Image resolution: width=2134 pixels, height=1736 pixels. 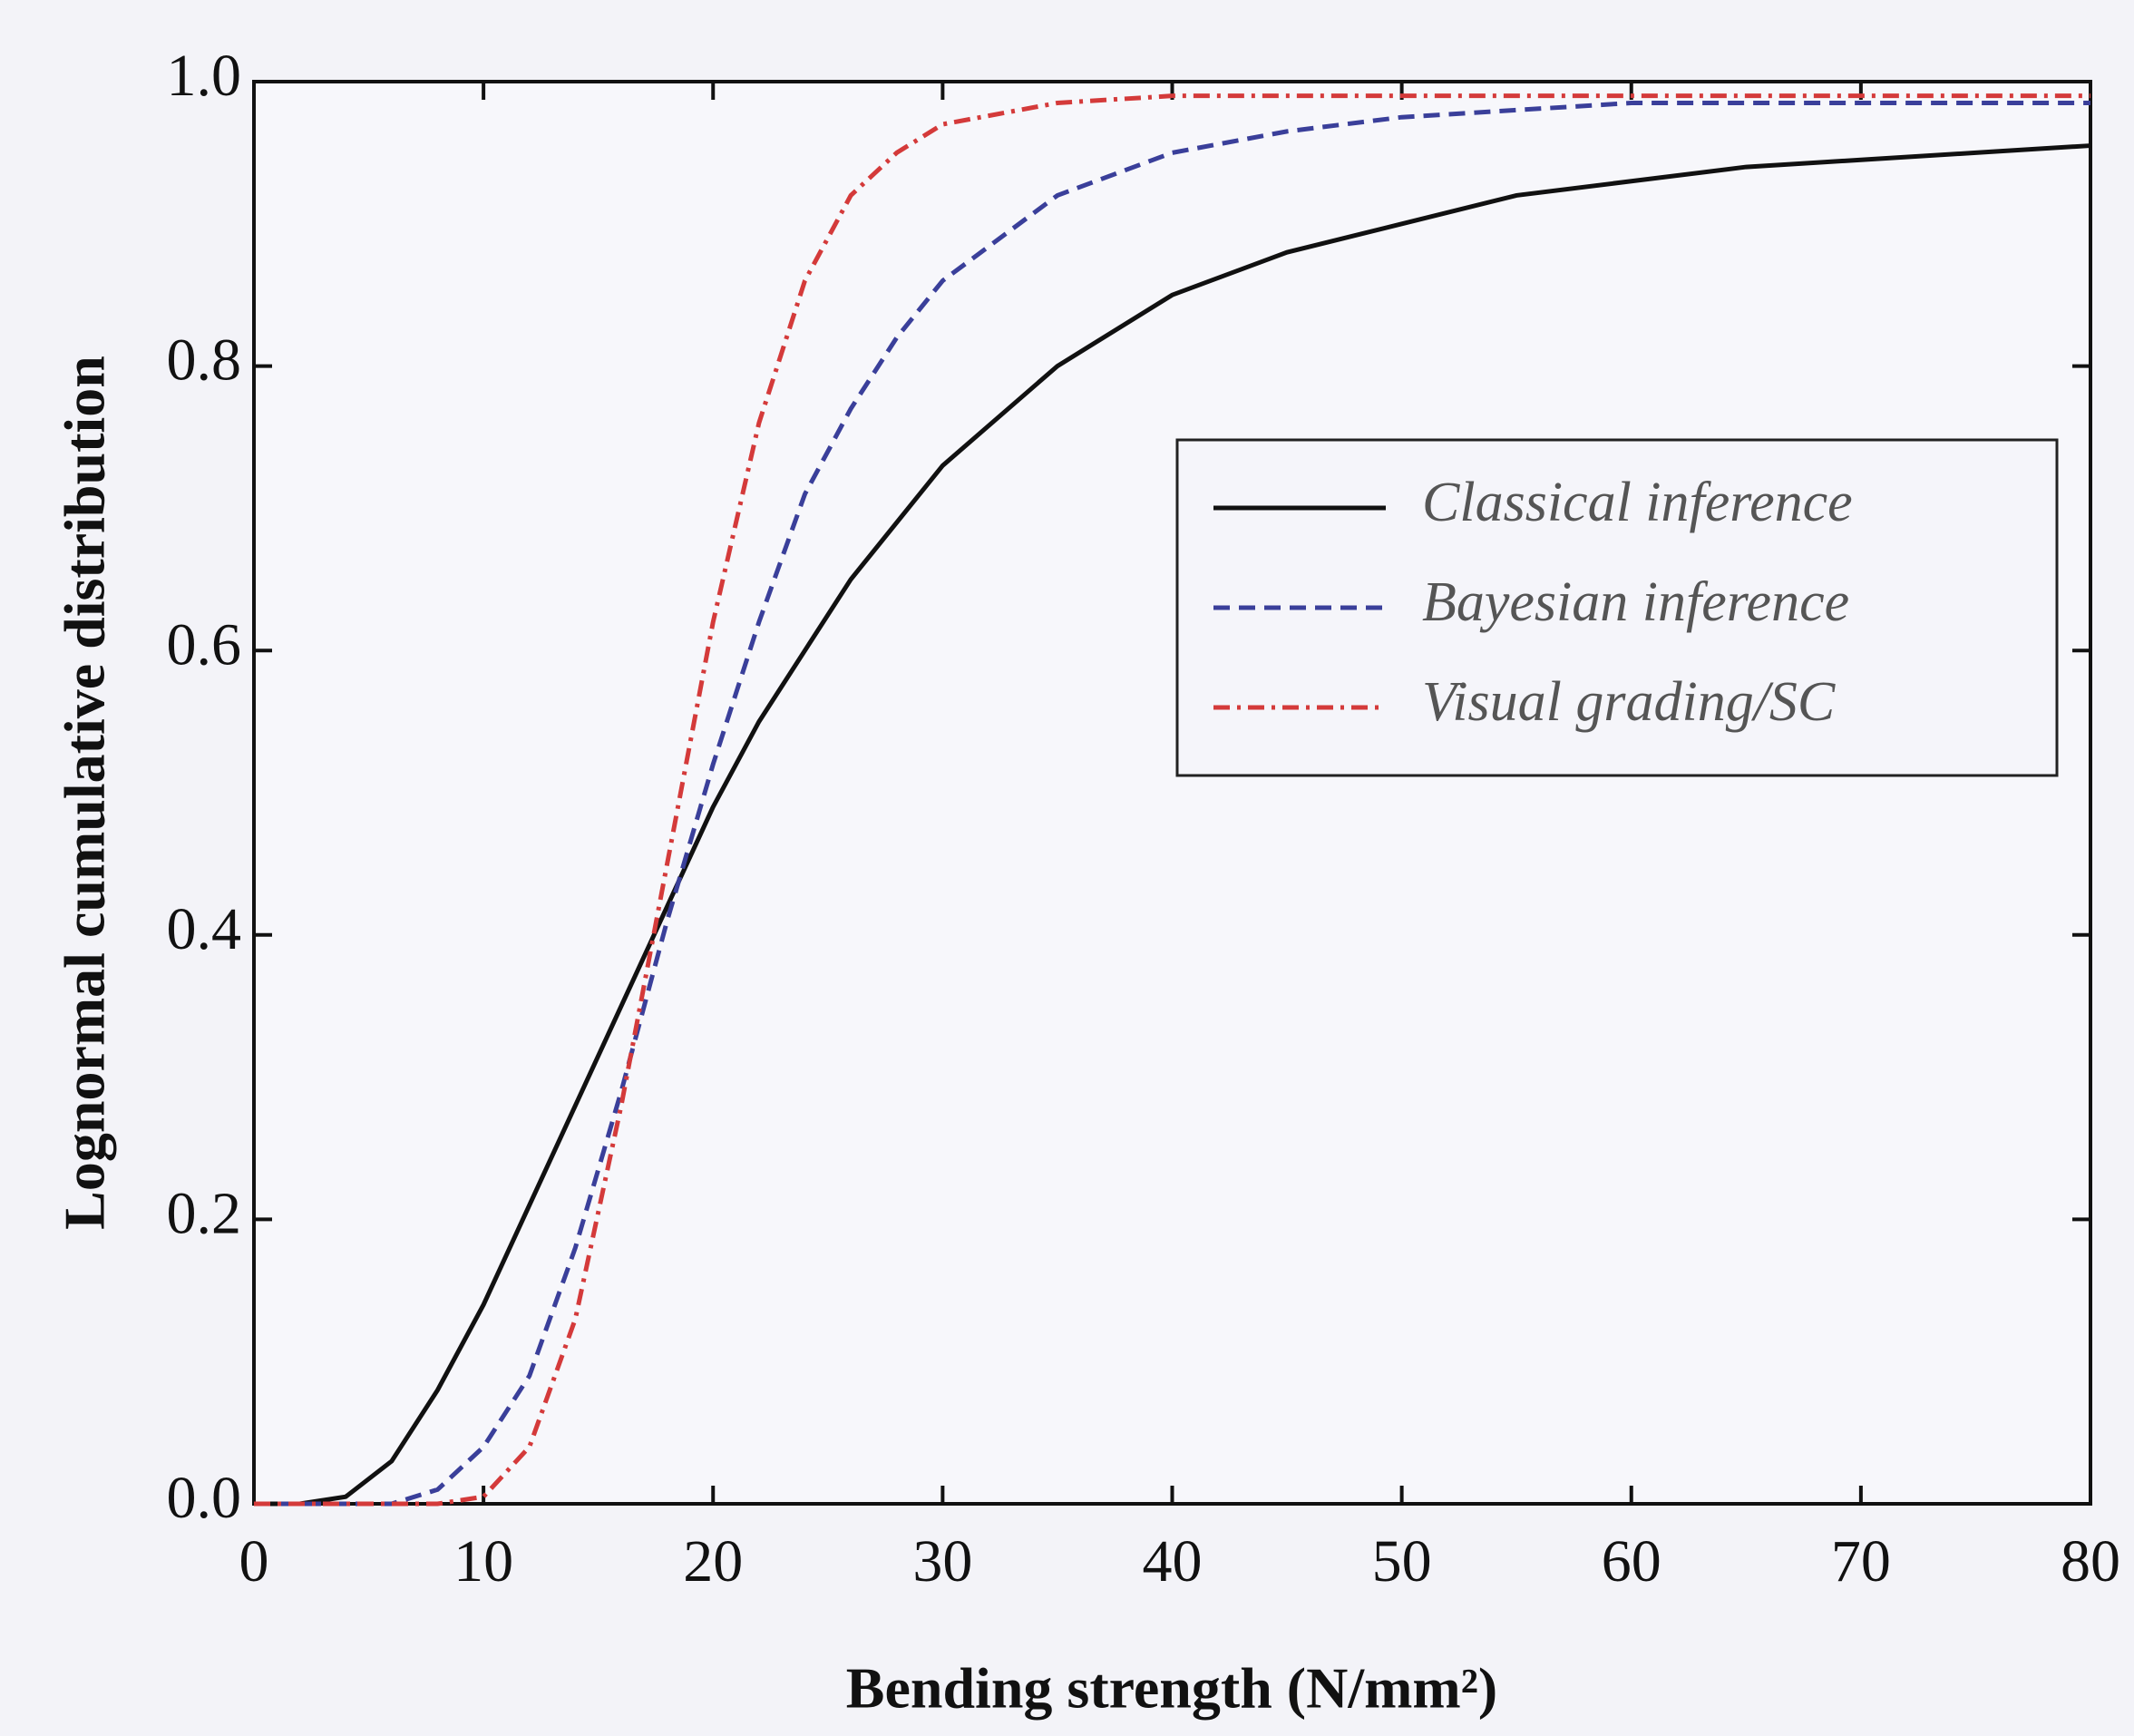 I want to click on x-tick-label: 40, so click(x=1173, y=1561).